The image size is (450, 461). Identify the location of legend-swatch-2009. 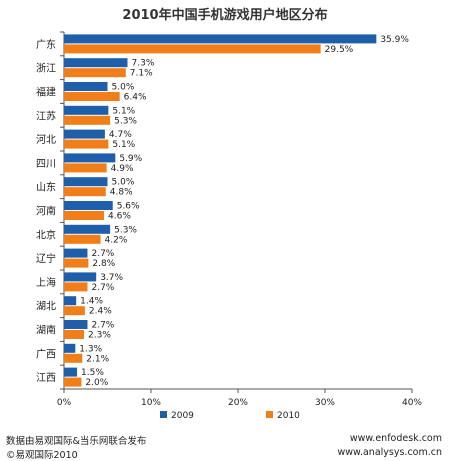
(163, 414).